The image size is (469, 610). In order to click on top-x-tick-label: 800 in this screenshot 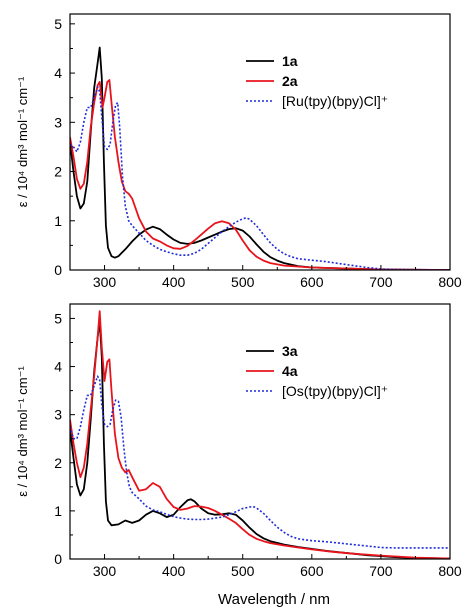, I will do `click(450, 282)`.